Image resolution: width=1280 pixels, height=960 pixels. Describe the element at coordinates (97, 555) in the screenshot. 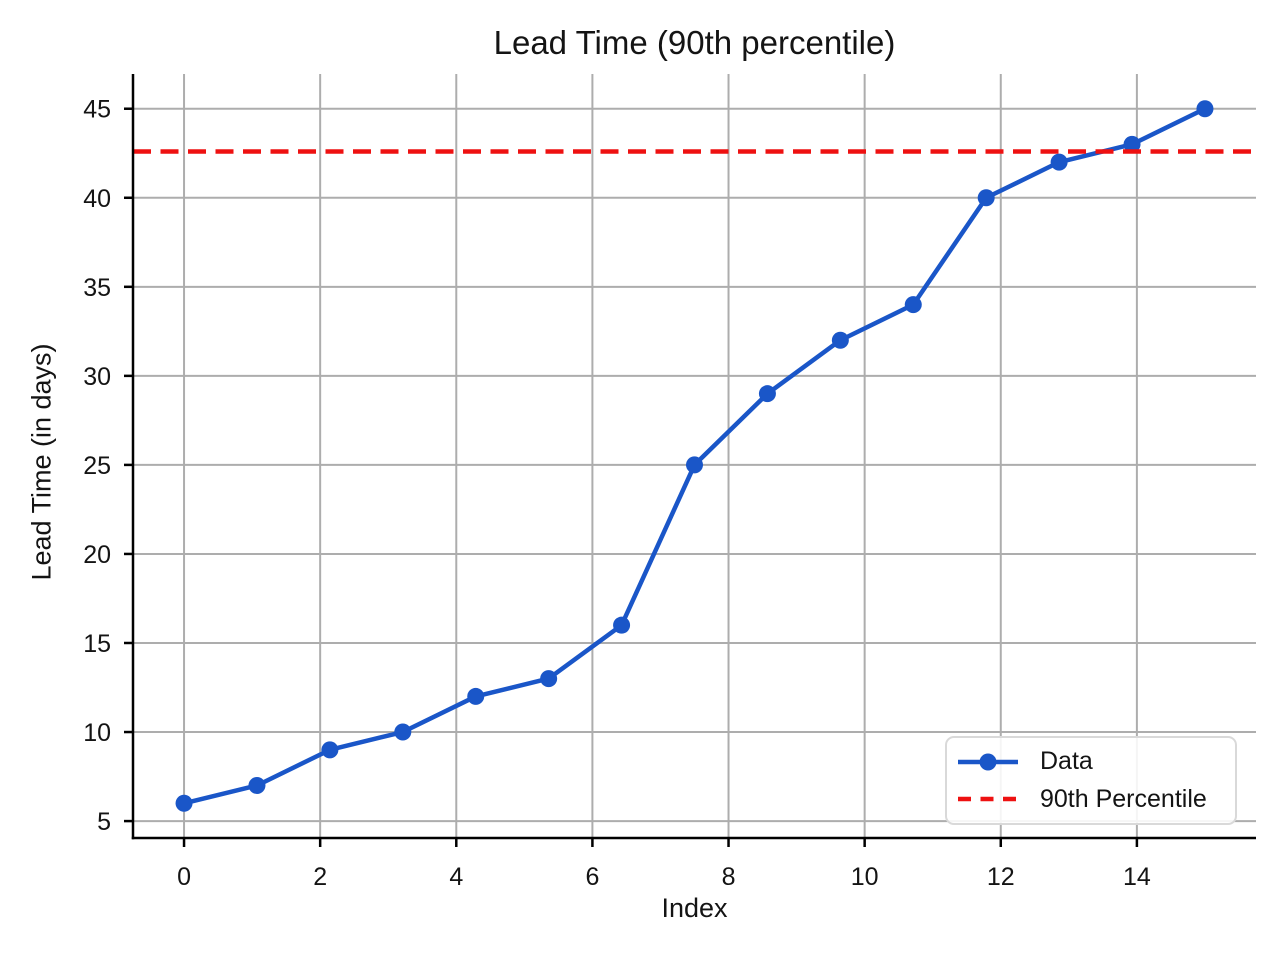

I see `y-tick-label: 20` at that location.